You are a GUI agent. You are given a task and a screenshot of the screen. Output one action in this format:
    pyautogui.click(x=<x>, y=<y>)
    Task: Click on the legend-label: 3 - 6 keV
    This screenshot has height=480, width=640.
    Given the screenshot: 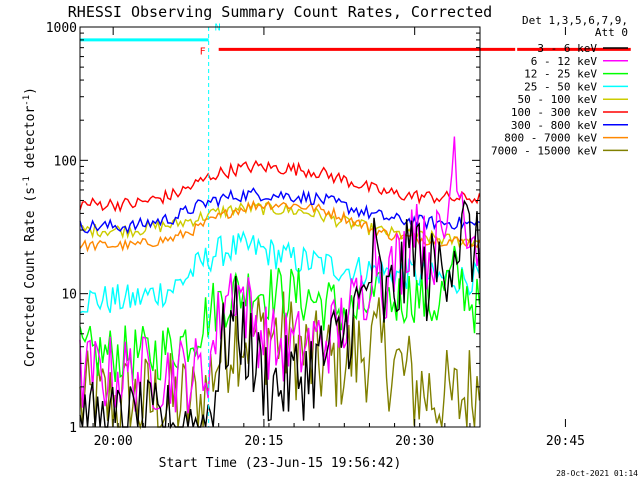 What is the action you would take?
    pyautogui.click(x=567, y=48)
    